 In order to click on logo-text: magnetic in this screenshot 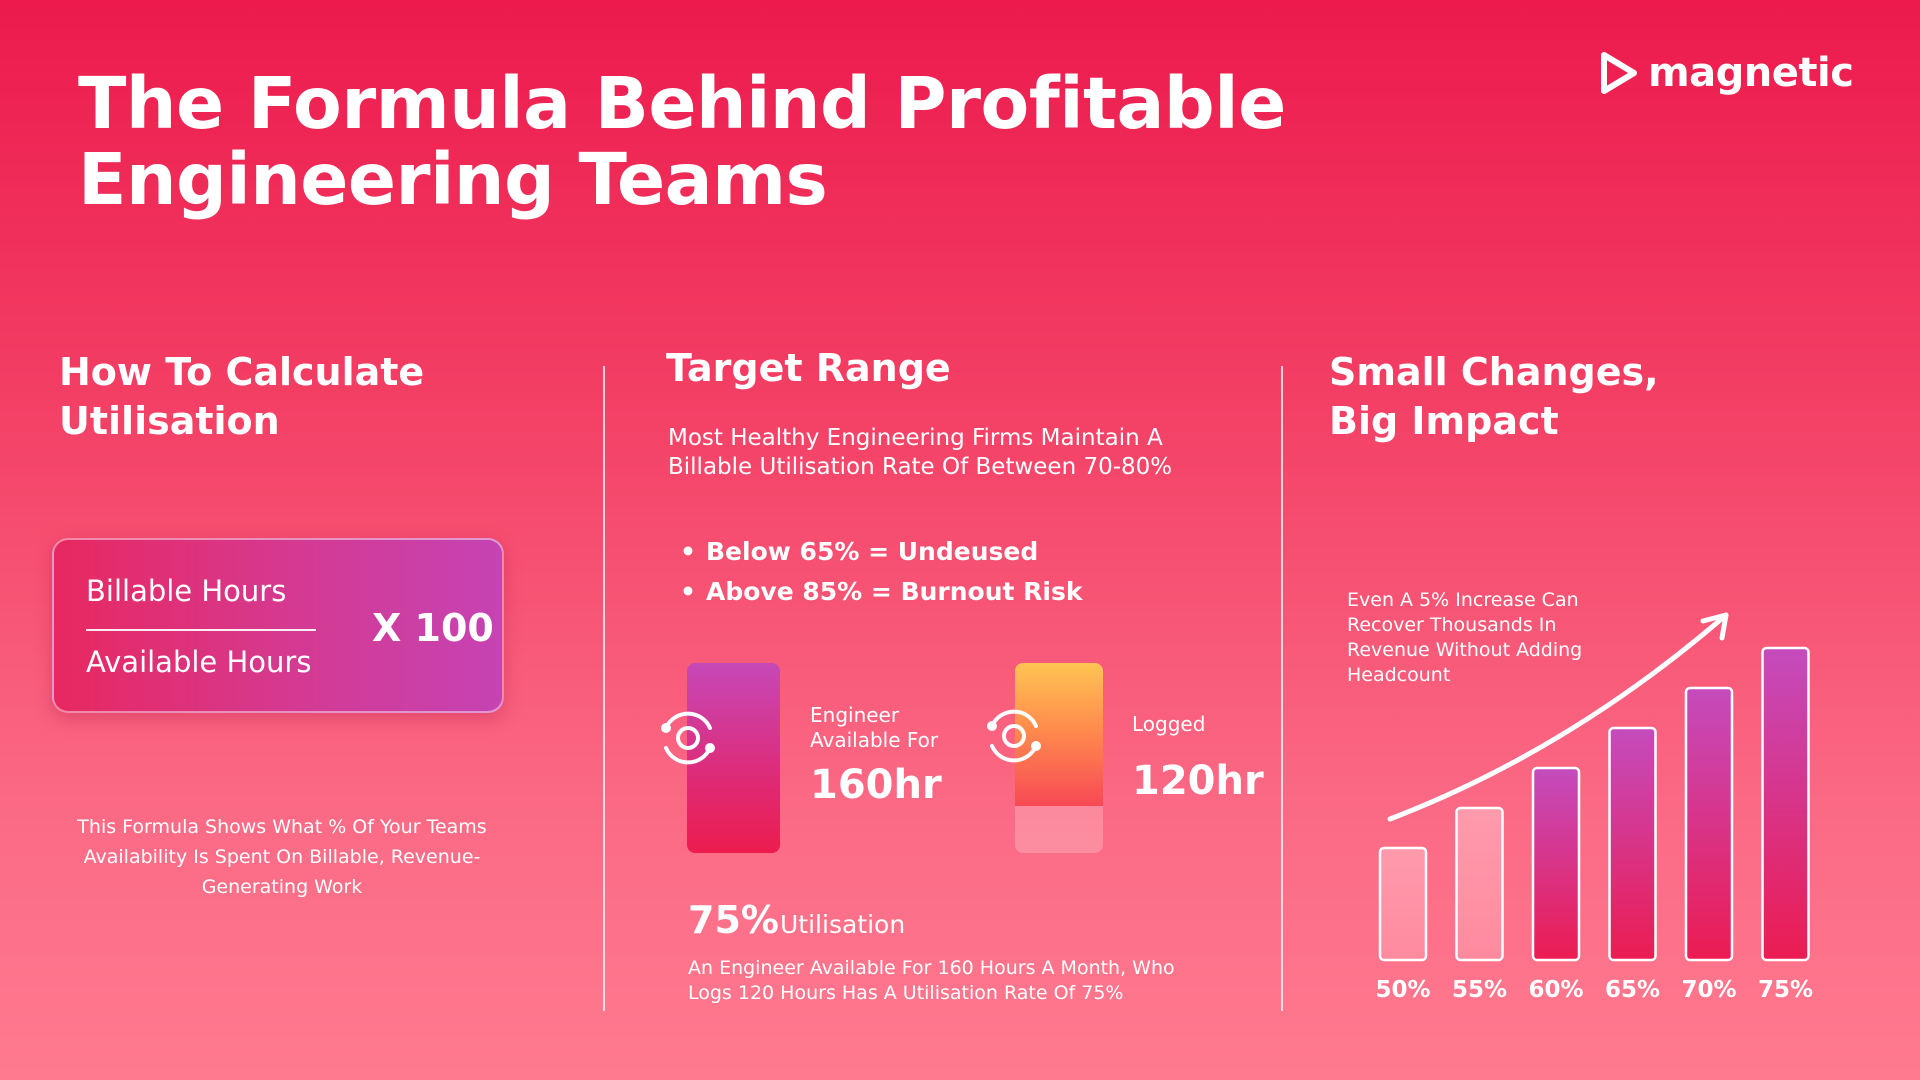, I will do `click(1751, 73)`.